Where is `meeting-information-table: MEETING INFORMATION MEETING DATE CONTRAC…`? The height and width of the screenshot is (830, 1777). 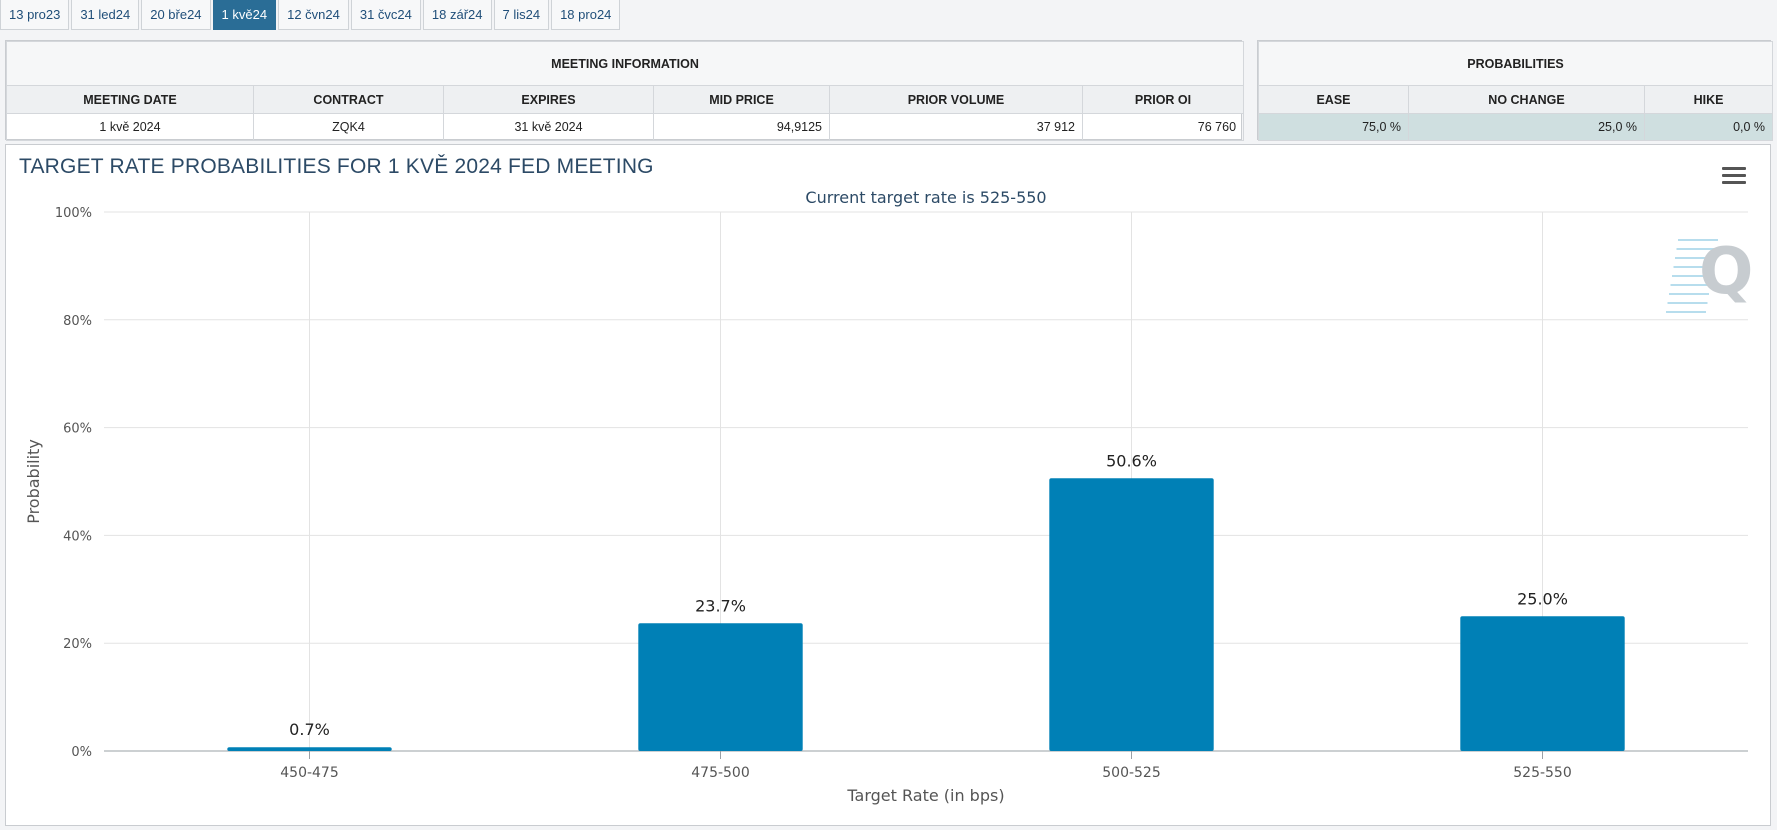
meeting-information-table: MEETING INFORMATION MEETING DATE CONTRAC… is located at coordinates (625, 90).